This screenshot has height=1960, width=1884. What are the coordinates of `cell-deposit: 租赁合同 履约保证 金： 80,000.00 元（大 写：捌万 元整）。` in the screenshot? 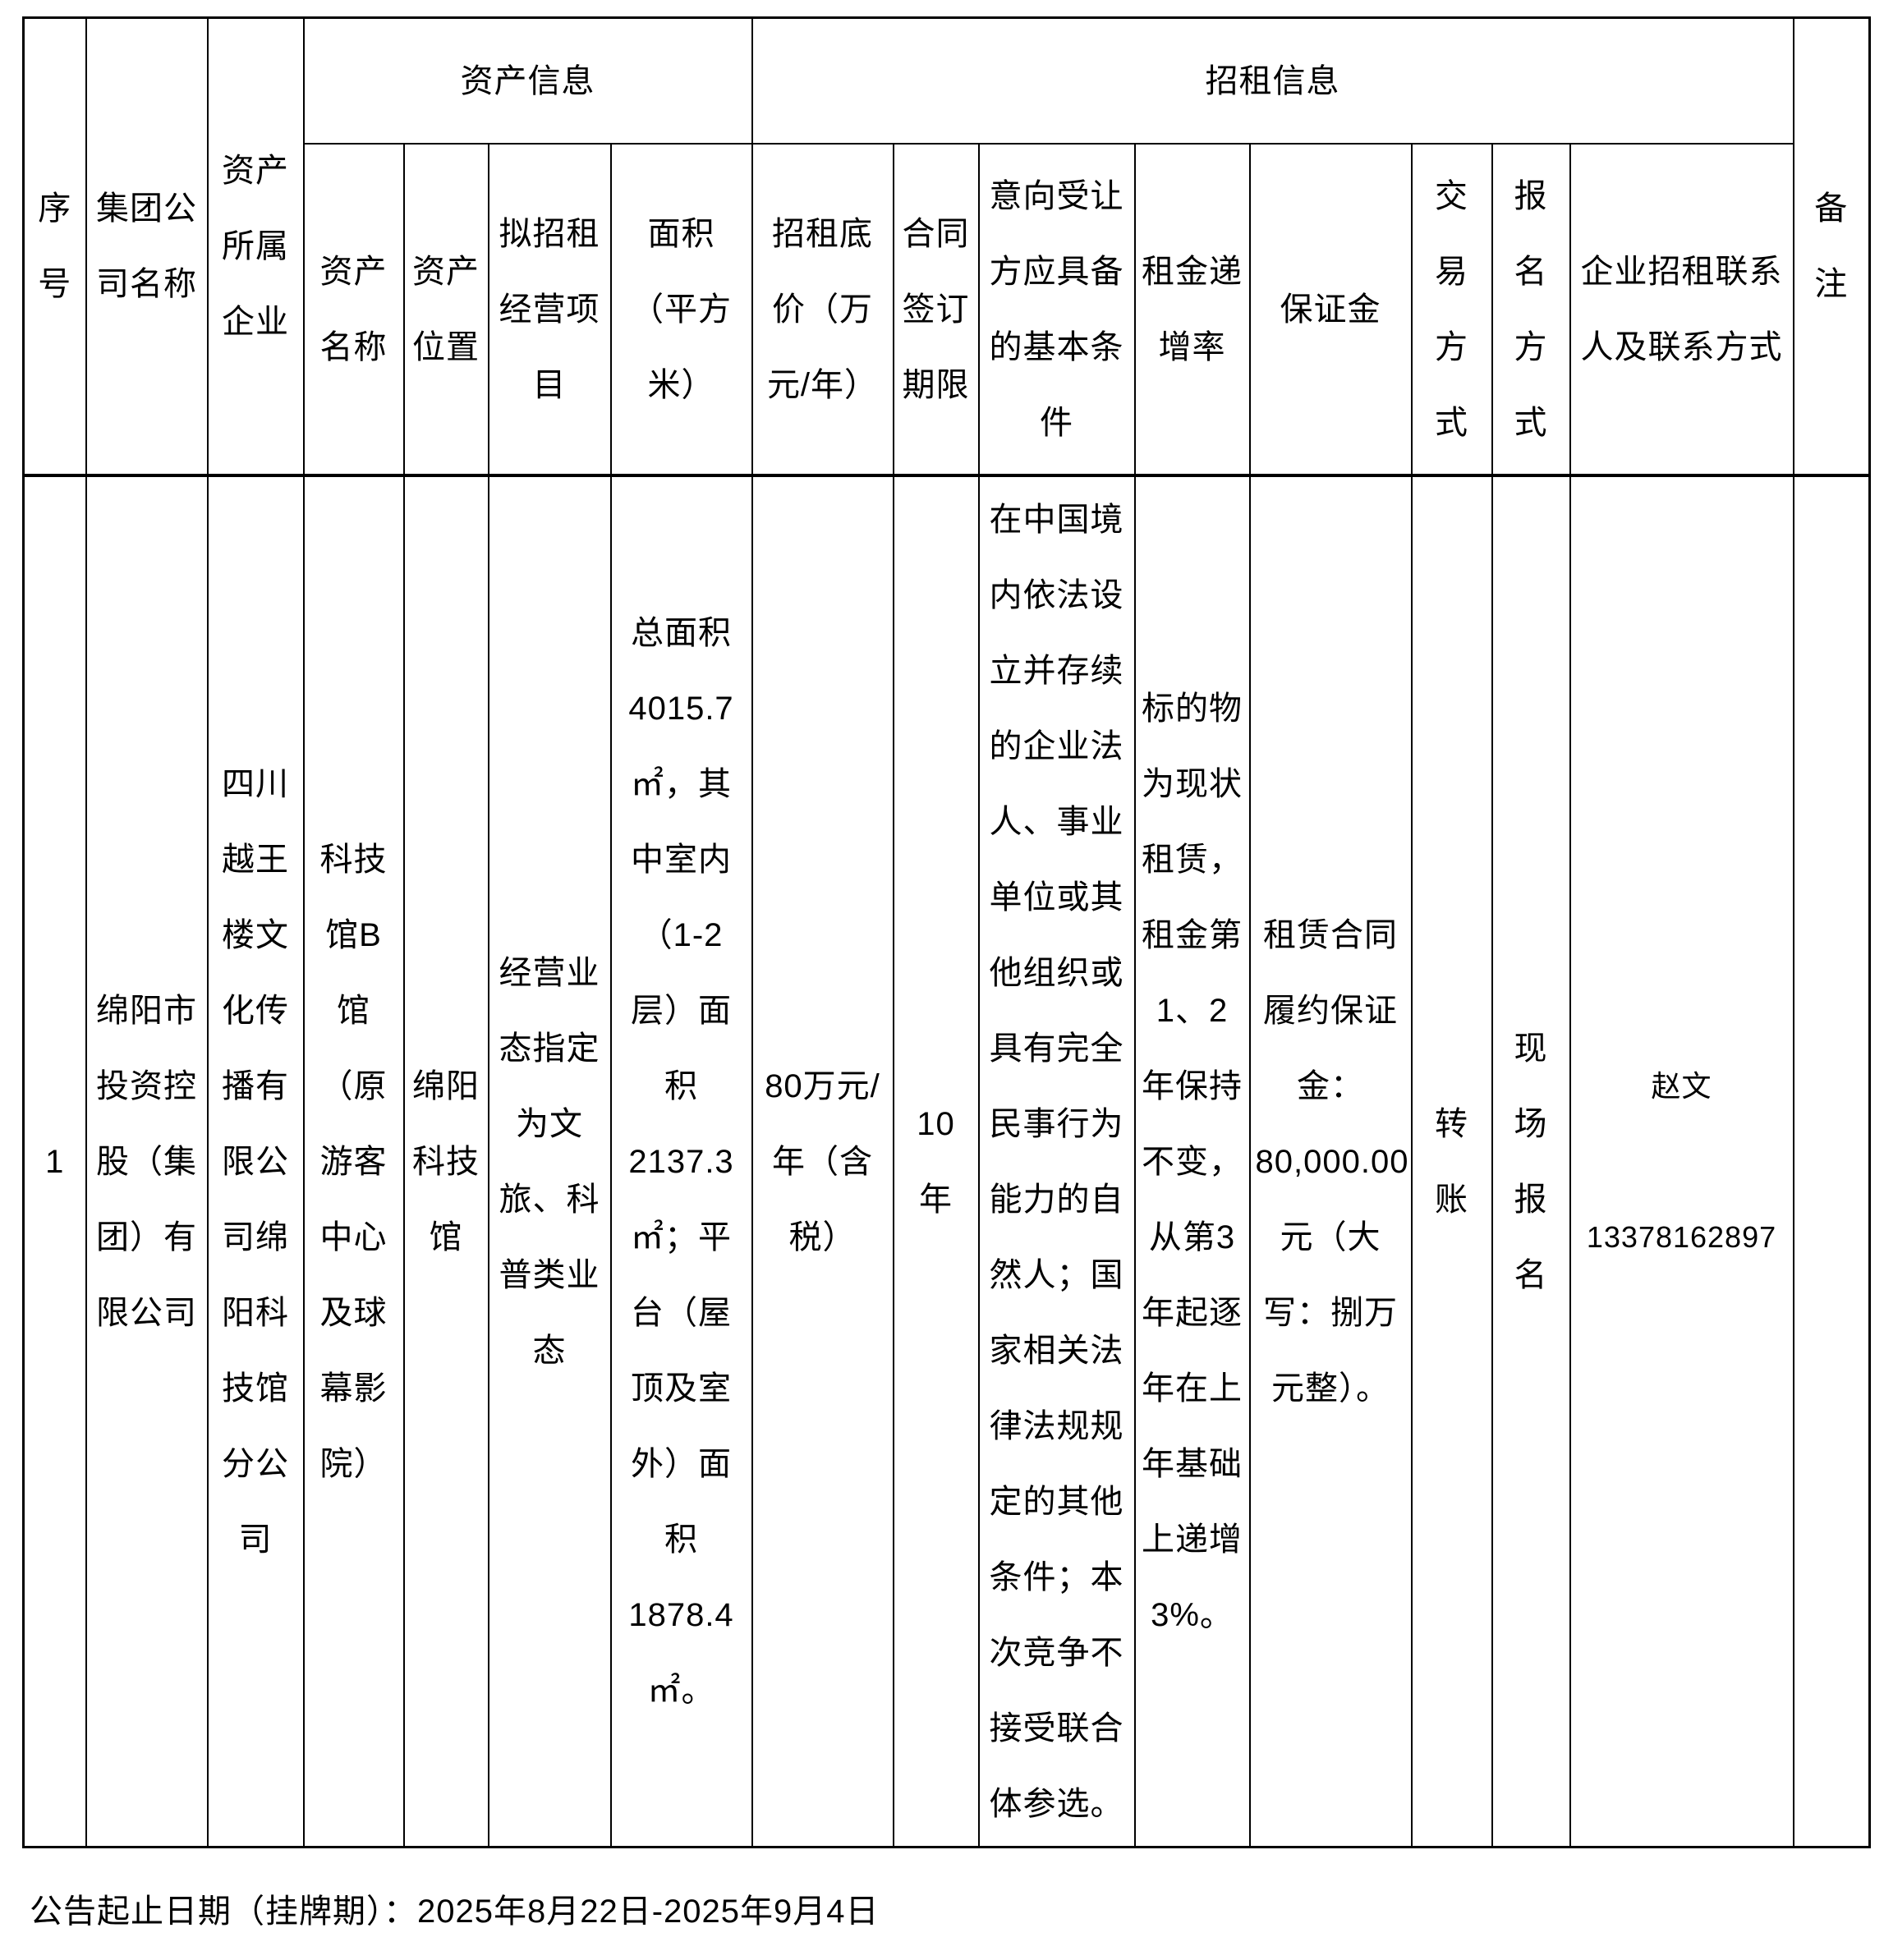 It's located at (1330, 1161).